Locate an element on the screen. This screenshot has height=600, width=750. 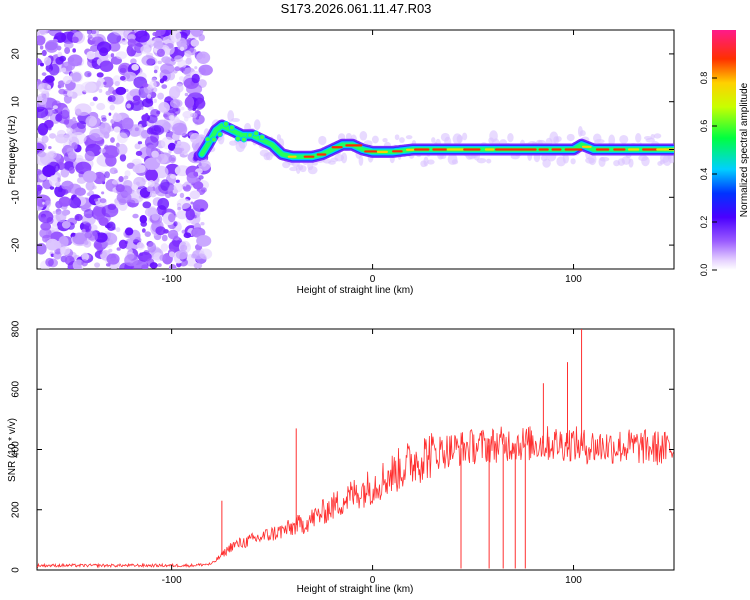
colorbar-tick-label: 0.0 is located at coordinates (704, 270).